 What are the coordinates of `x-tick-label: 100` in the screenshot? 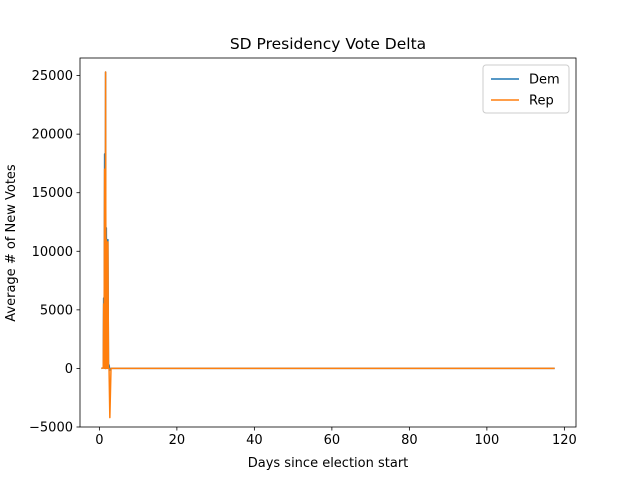 It's located at (486, 440).